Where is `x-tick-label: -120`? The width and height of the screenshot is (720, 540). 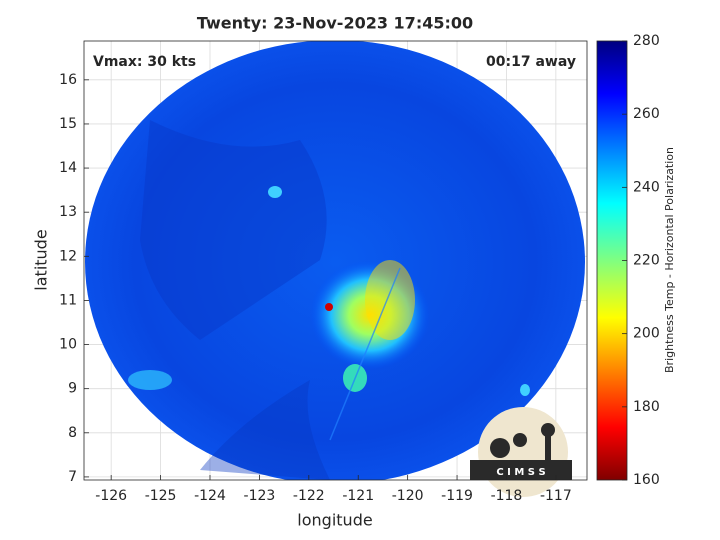
x-tick-label: -120 is located at coordinates (408, 496).